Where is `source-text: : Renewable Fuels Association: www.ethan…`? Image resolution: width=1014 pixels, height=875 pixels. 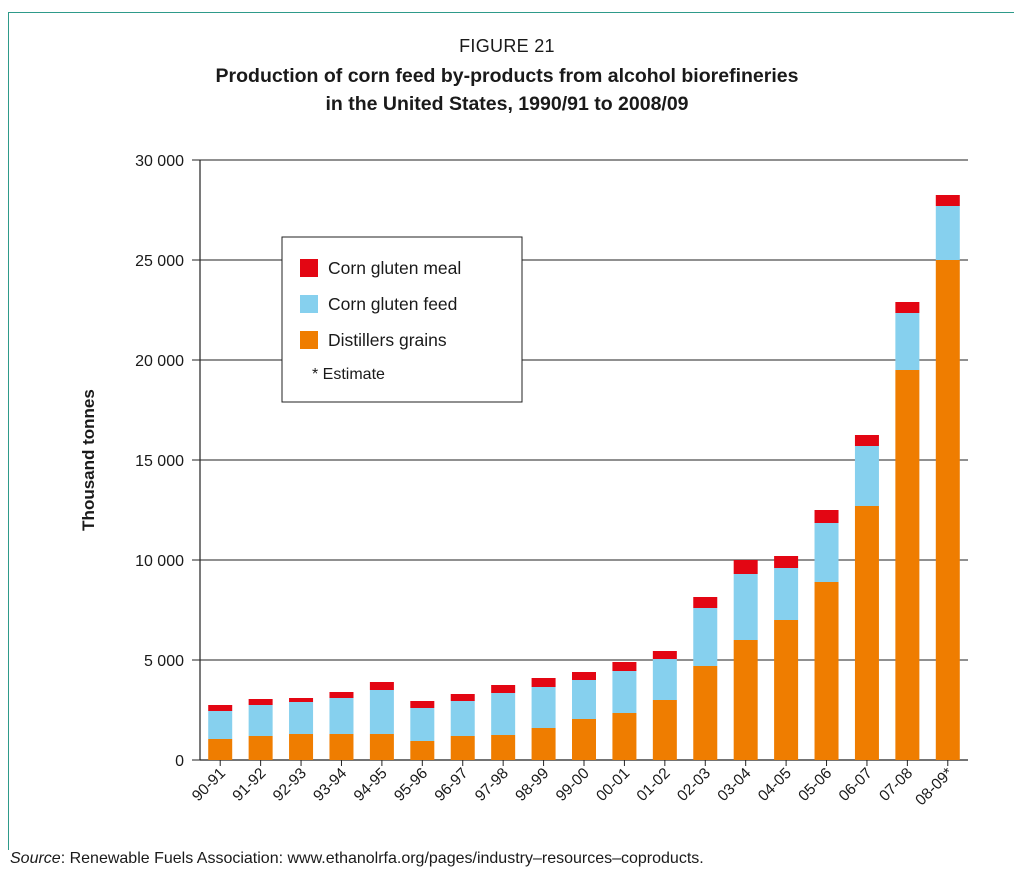
source-text: : Renewable Fuels Association: www.ethan… is located at coordinates (382, 858).